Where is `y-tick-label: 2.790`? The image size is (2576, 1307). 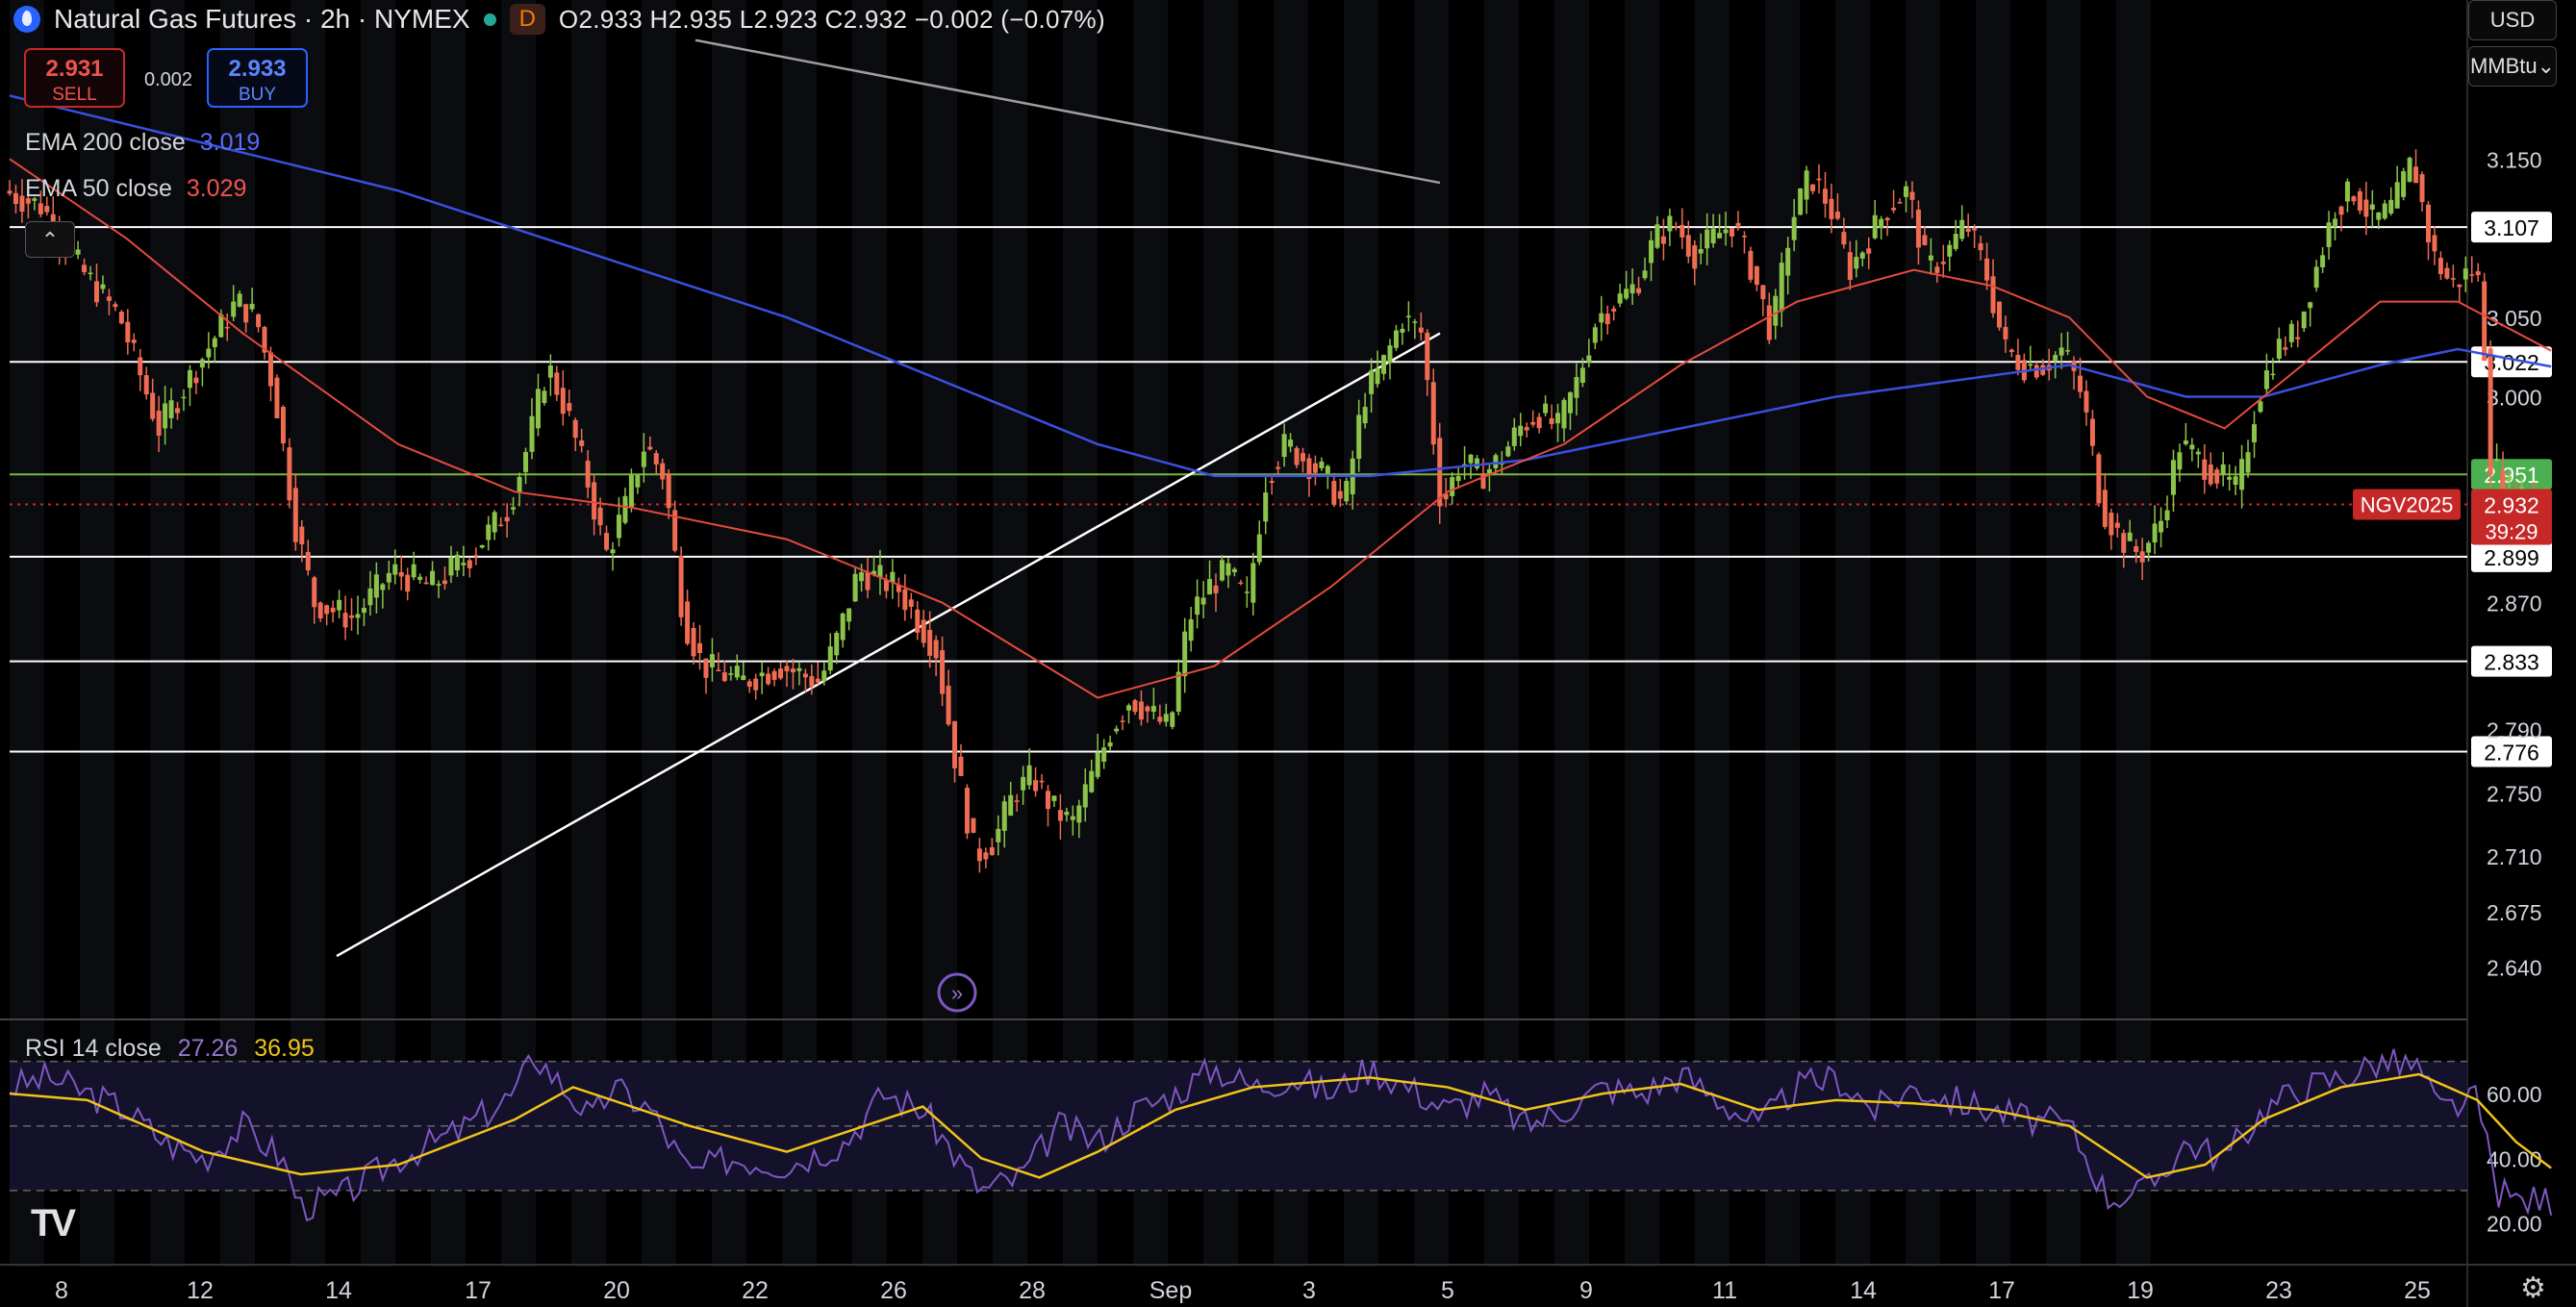 y-tick-label: 2.790 is located at coordinates (2515, 729).